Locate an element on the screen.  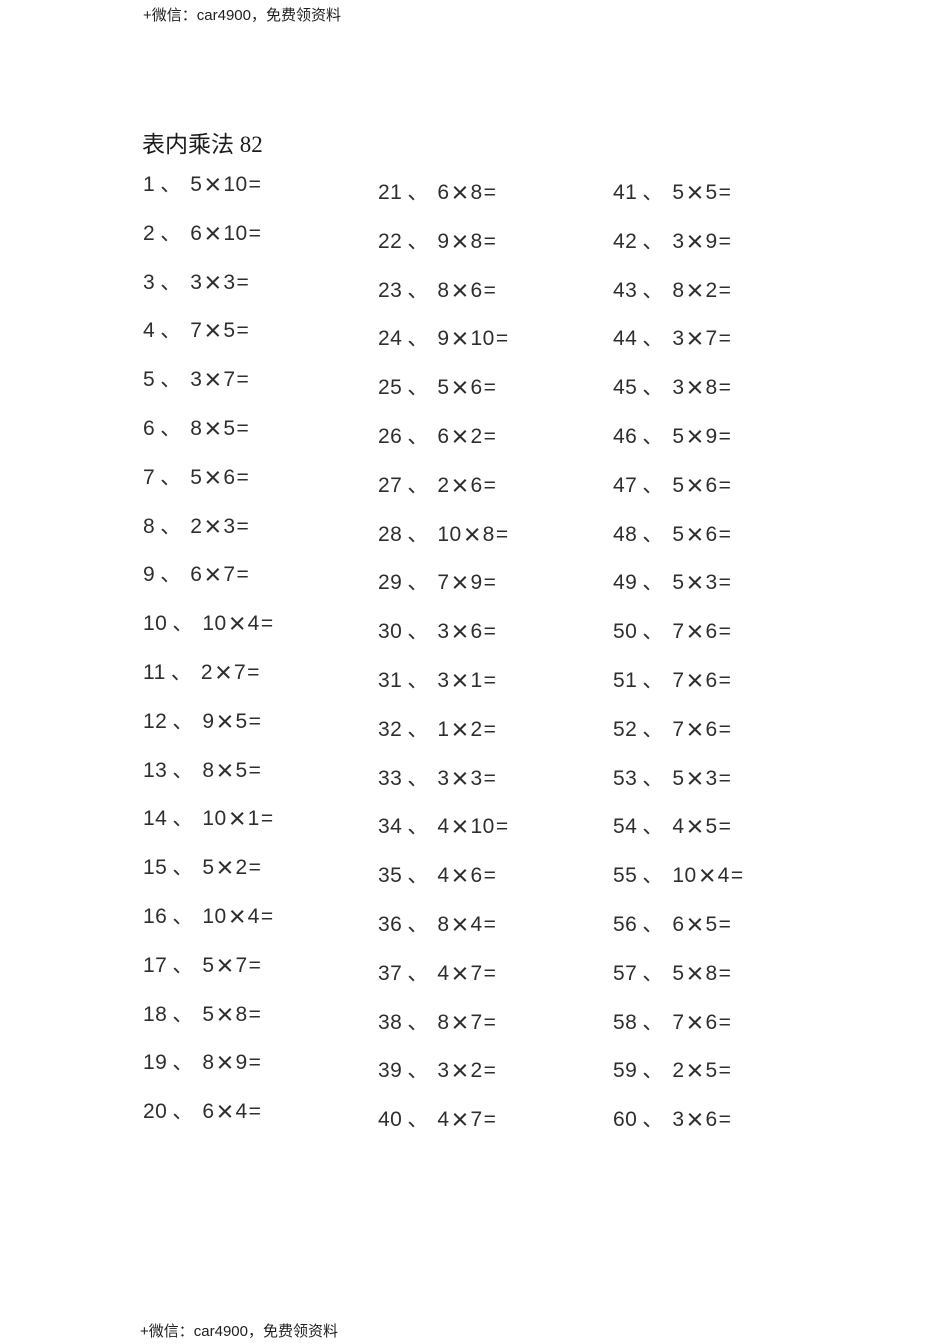
operand-b: 10 is located at coordinates (235, 184).